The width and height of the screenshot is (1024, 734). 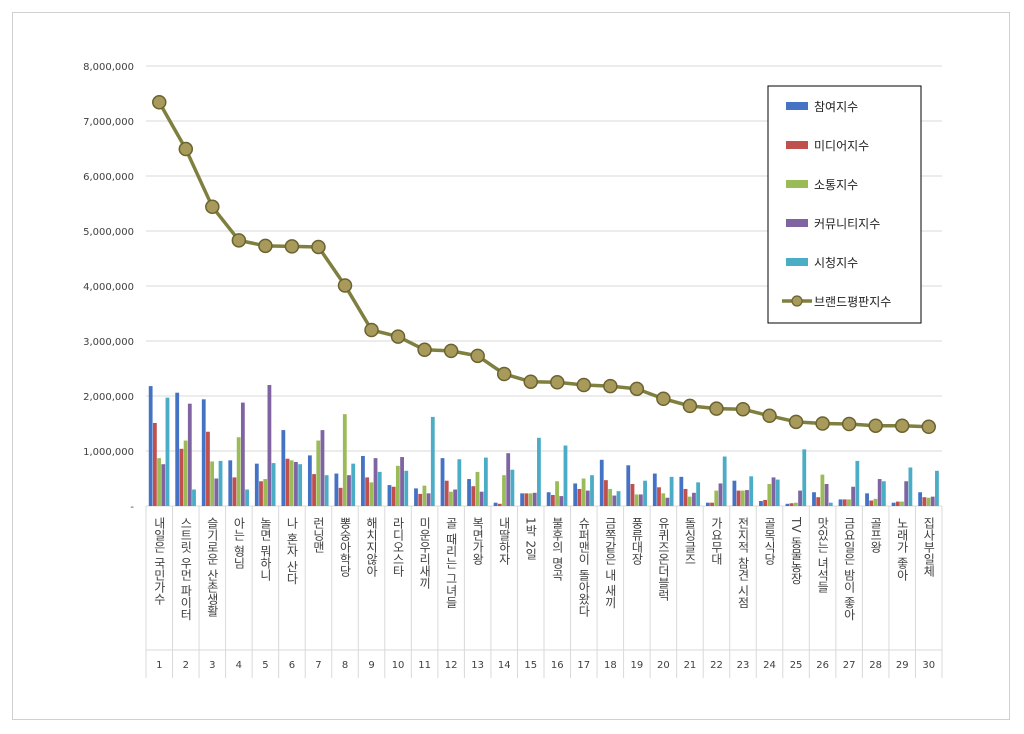 I want to click on category-label: 집사부일체, so click(x=929, y=547).